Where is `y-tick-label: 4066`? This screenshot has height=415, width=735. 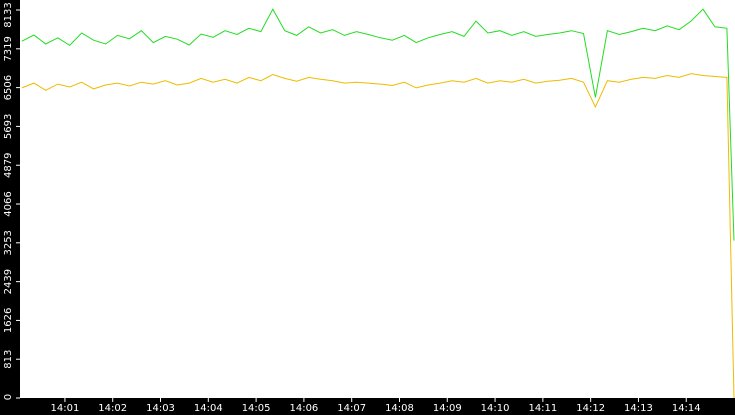 y-tick-label: 4066 is located at coordinates (8, 203).